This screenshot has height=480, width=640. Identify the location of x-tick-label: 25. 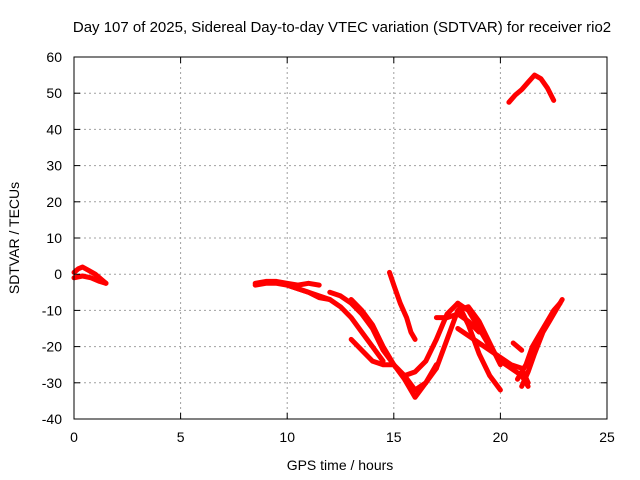
(607, 437).